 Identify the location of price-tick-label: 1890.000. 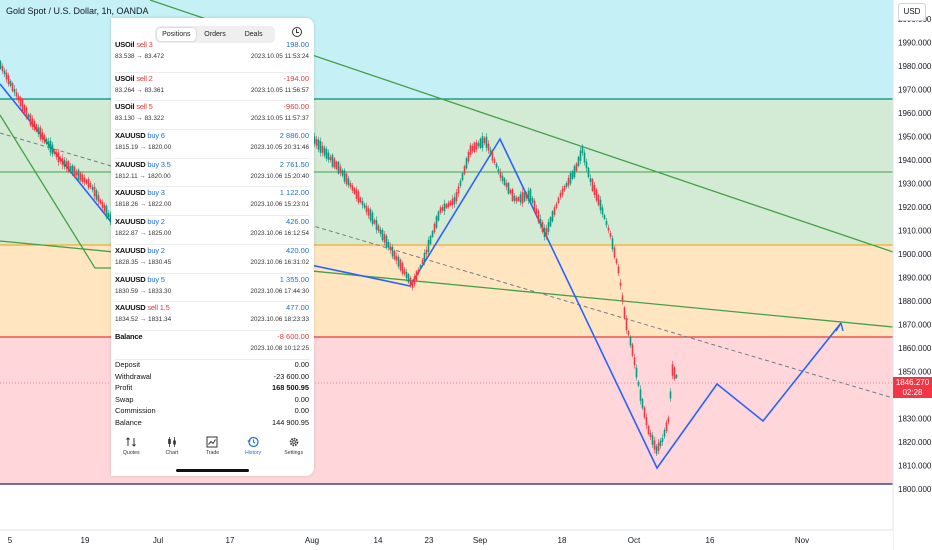
(915, 278).